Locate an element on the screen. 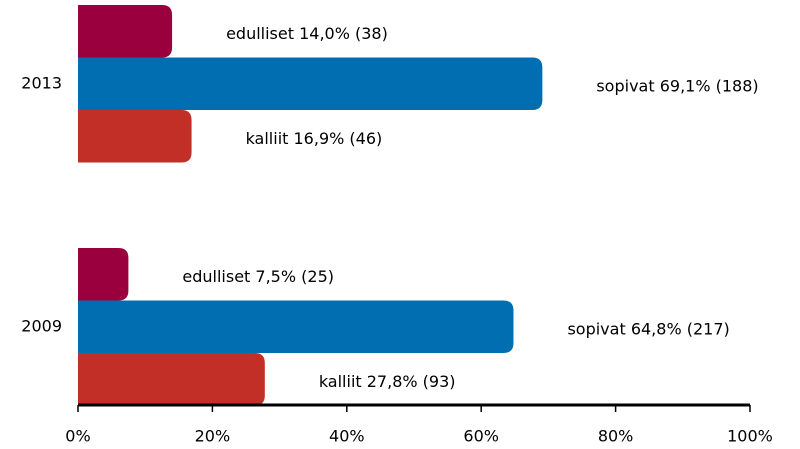 The width and height of the screenshot is (800, 449). x-tick-label: 100% is located at coordinates (750, 436).